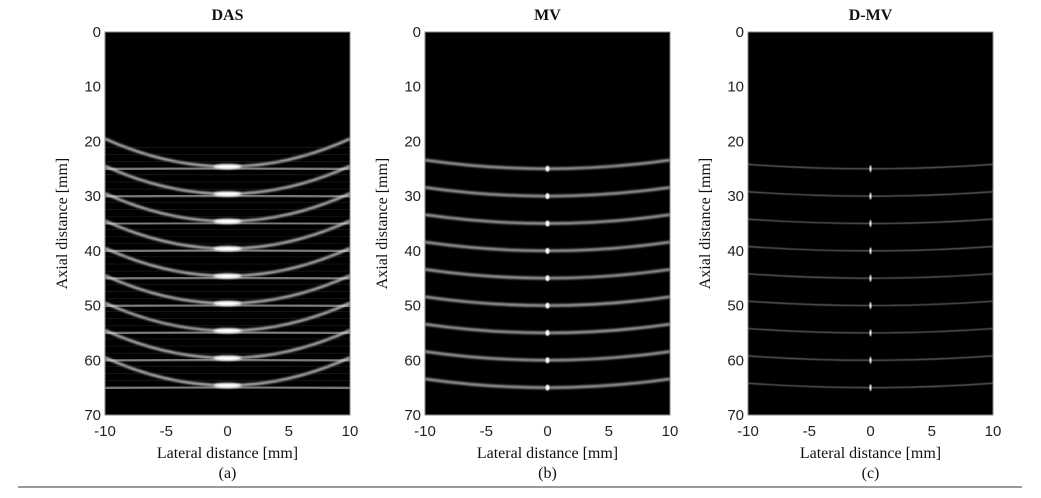 Image resolution: width=1041 pixels, height=498 pixels. I want to click on panel-title: DAS, so click(227, 15).